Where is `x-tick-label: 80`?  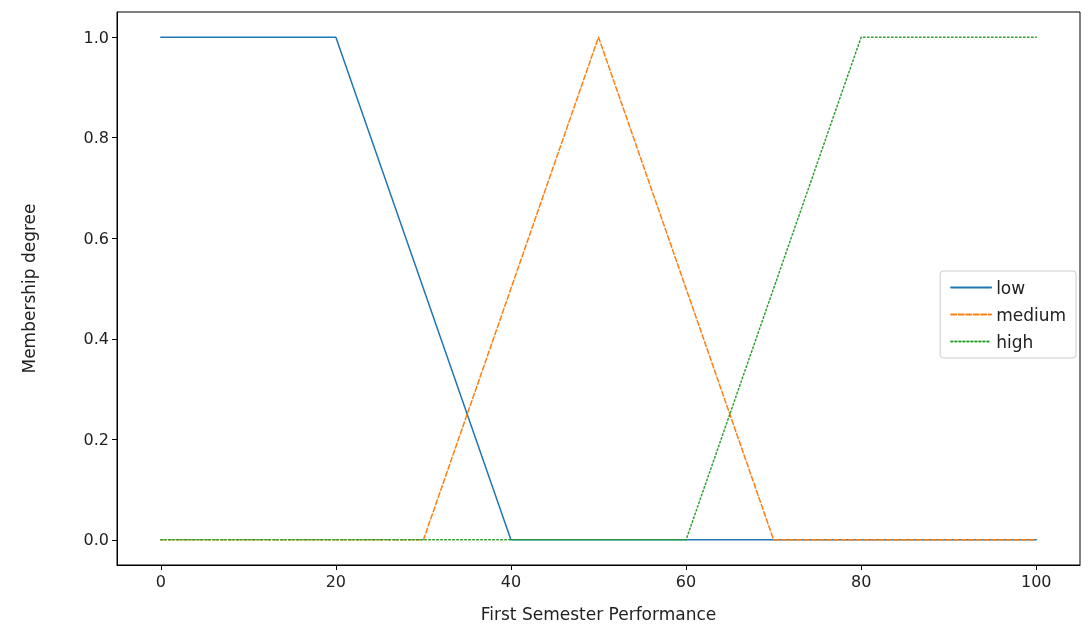 x-tick-label: 80 is located at coordinates (861, 581).